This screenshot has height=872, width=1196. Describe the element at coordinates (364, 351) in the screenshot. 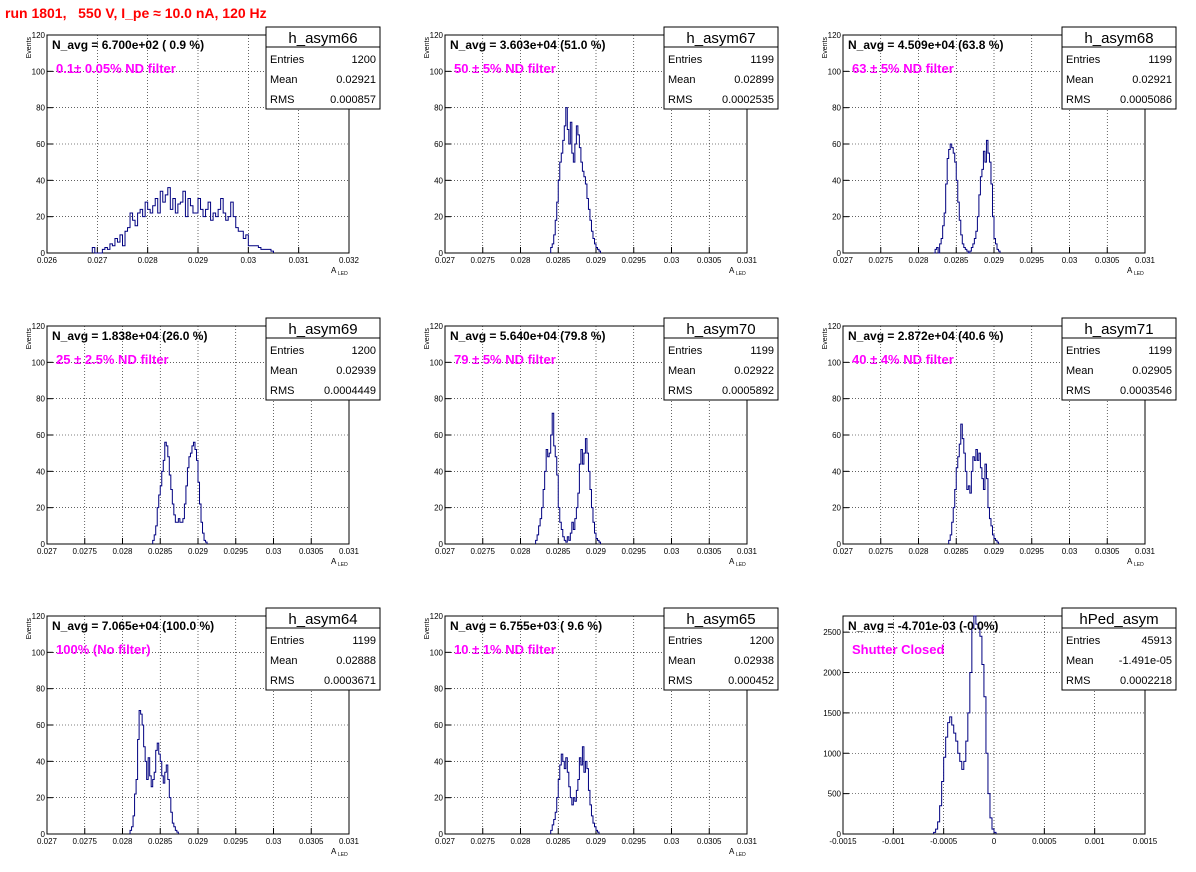

I see `stats-value: 1200` at that location.